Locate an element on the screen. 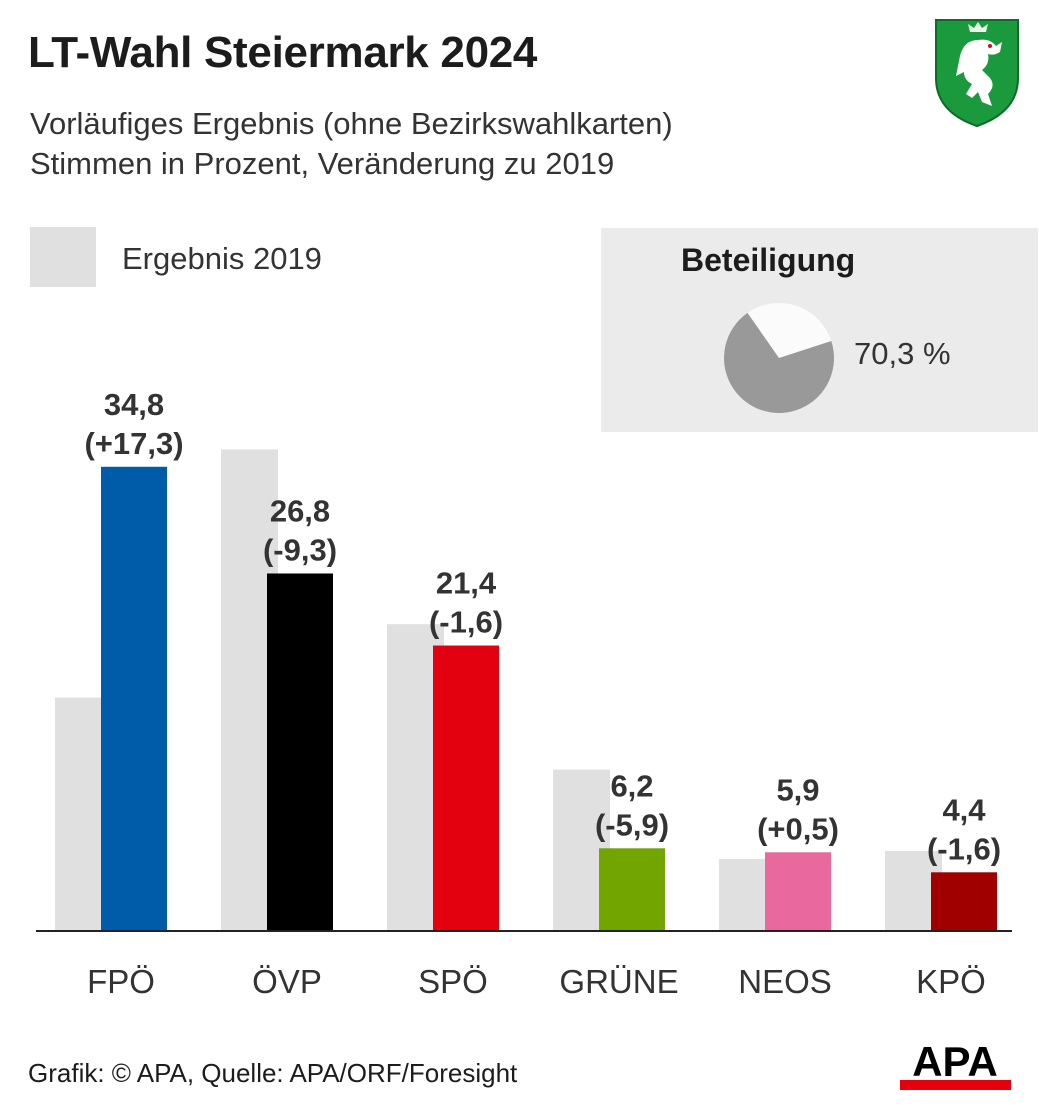  change-label-1: (-9,3) is located at coordinates (300, 549).